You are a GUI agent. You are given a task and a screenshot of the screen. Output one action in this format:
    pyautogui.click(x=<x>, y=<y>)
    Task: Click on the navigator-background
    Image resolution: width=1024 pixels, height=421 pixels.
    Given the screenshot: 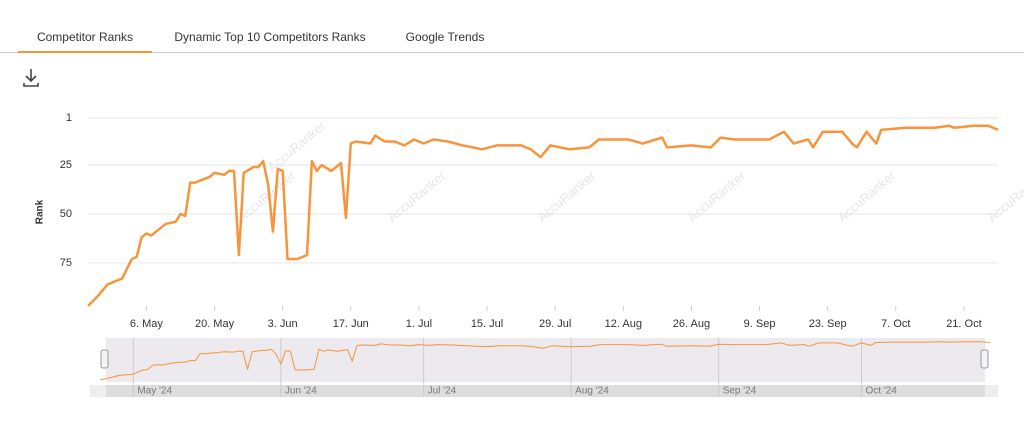 What is the action you would take?
    pyautogui.click(x=545, y=360)
    